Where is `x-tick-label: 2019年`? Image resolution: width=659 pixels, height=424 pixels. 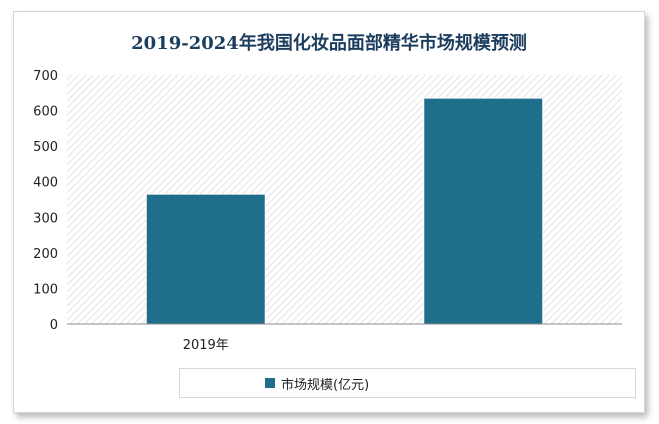
x-tick-label: 2019年 is located at coordinates (206, 345).